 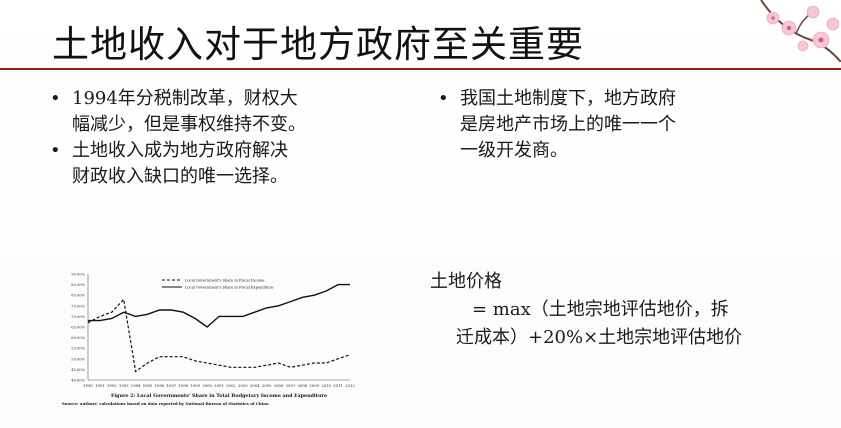 What do you see at coordinates (800, 31) in the screenshot?
I see `cherry-blossom-decoration` at bounding box center [800, 31].